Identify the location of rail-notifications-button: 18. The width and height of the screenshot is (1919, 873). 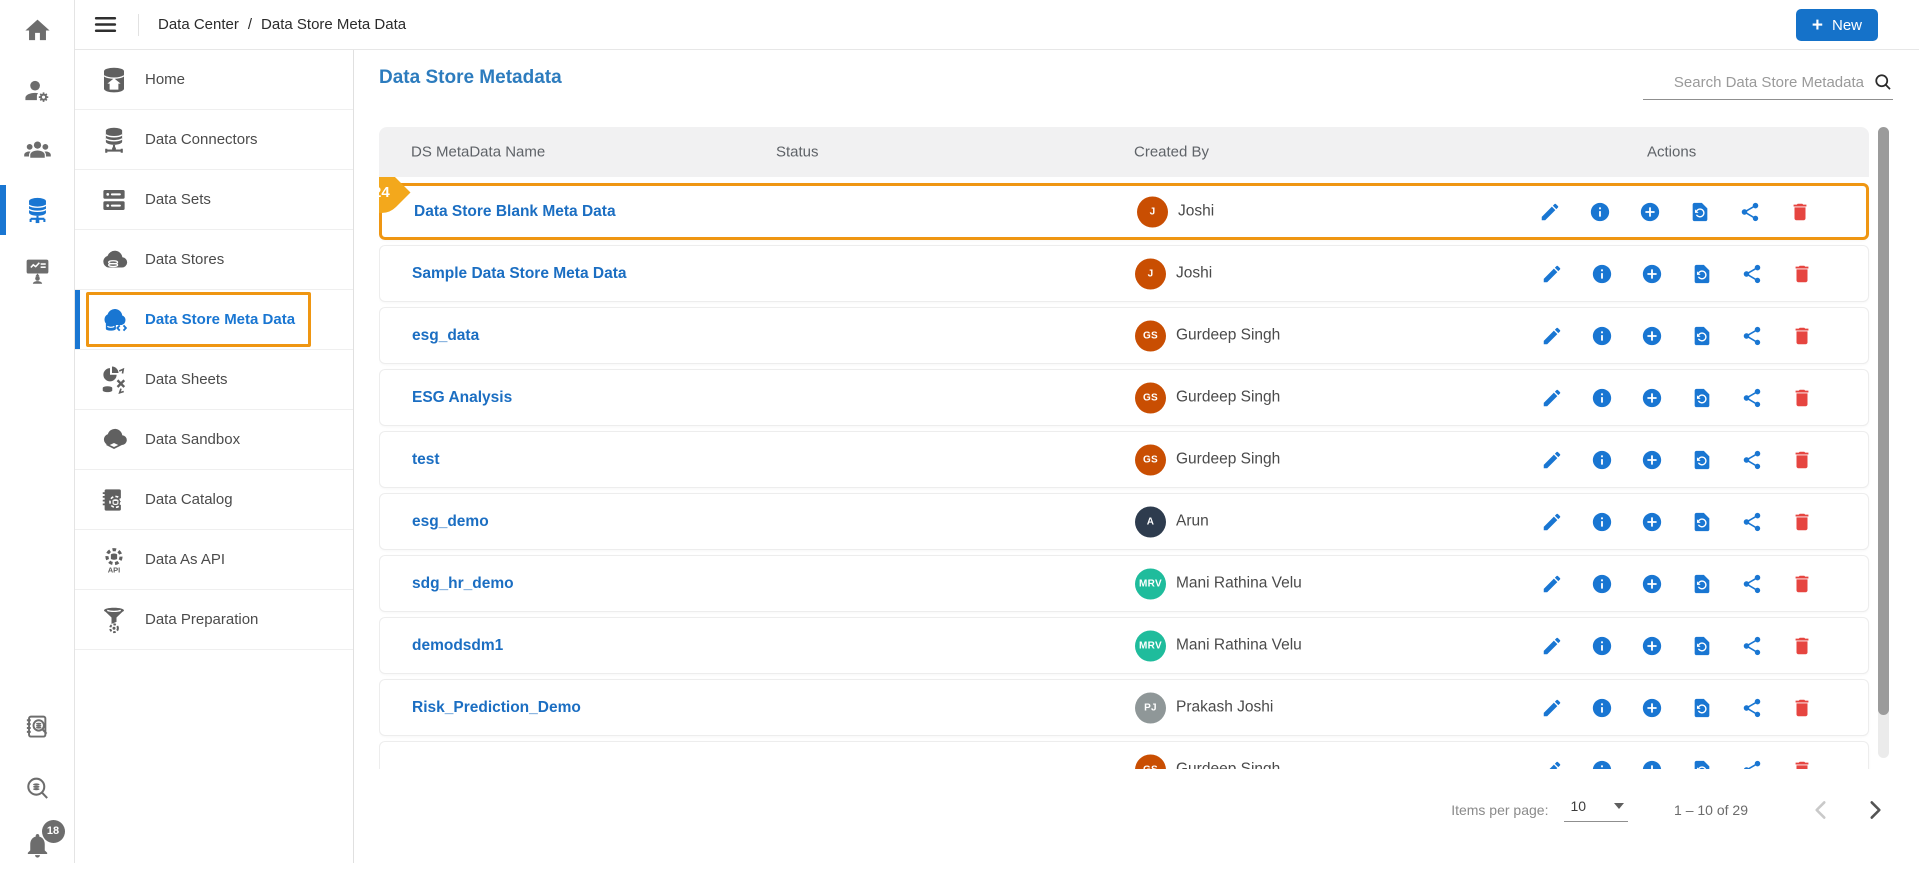
(37, 845).